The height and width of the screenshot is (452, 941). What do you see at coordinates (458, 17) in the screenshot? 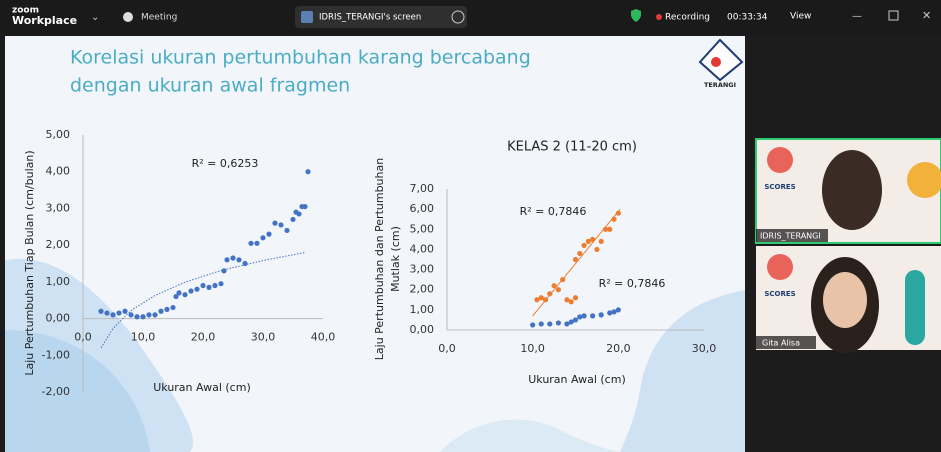
I see `share-menu` at bounding box center [458, 17].